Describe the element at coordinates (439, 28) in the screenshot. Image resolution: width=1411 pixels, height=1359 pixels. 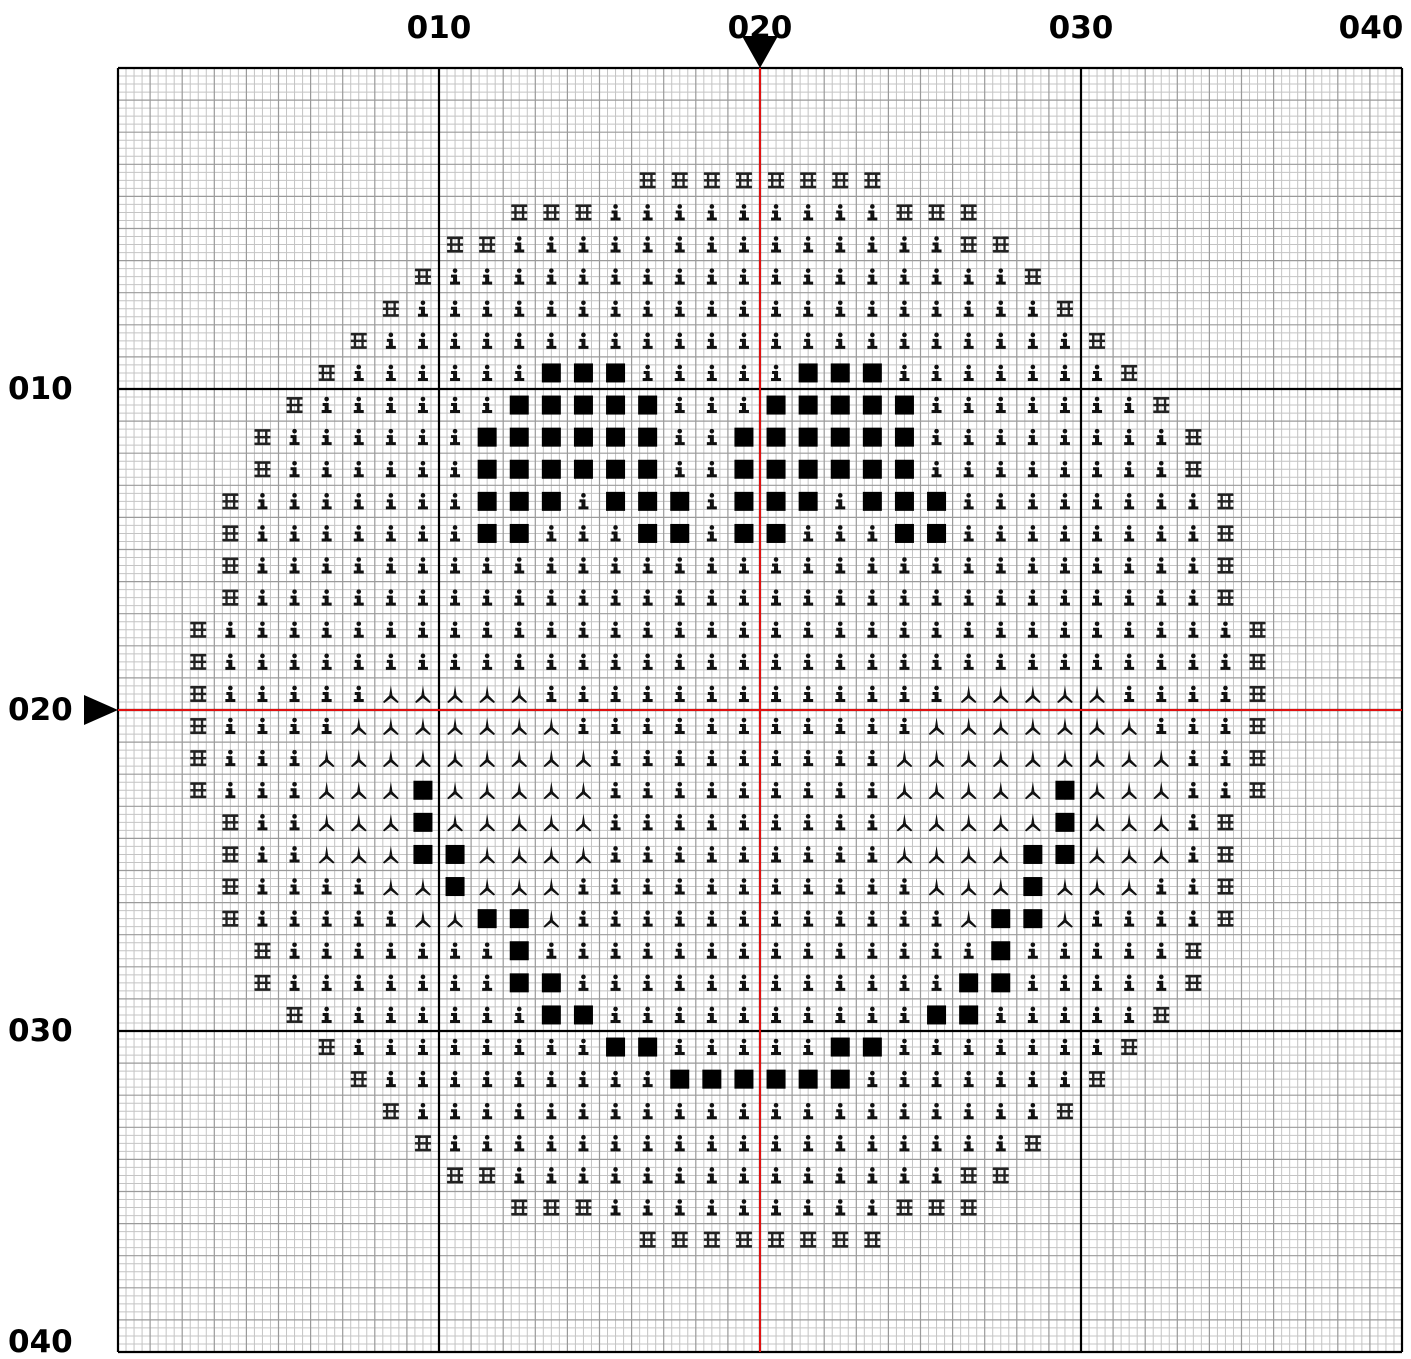
I see `x-tick-label: 010` at that location.